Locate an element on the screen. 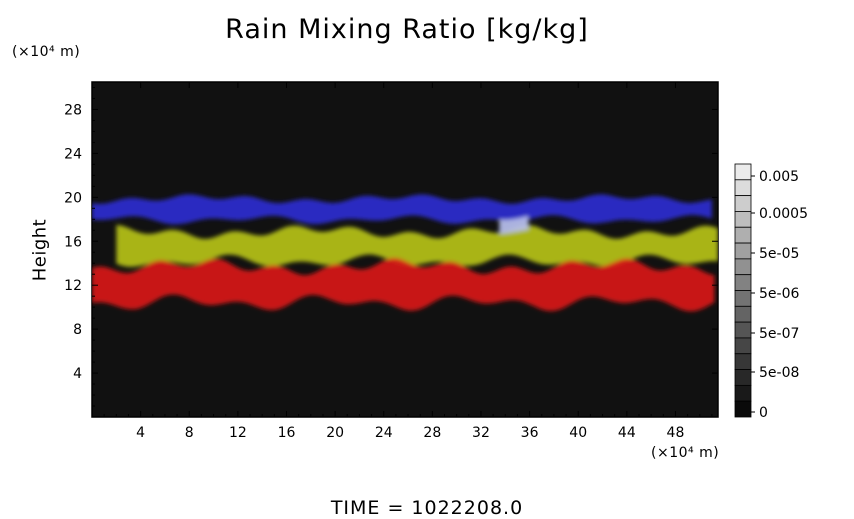  x-tick-label: 8 is located at coordinates (189, 433).